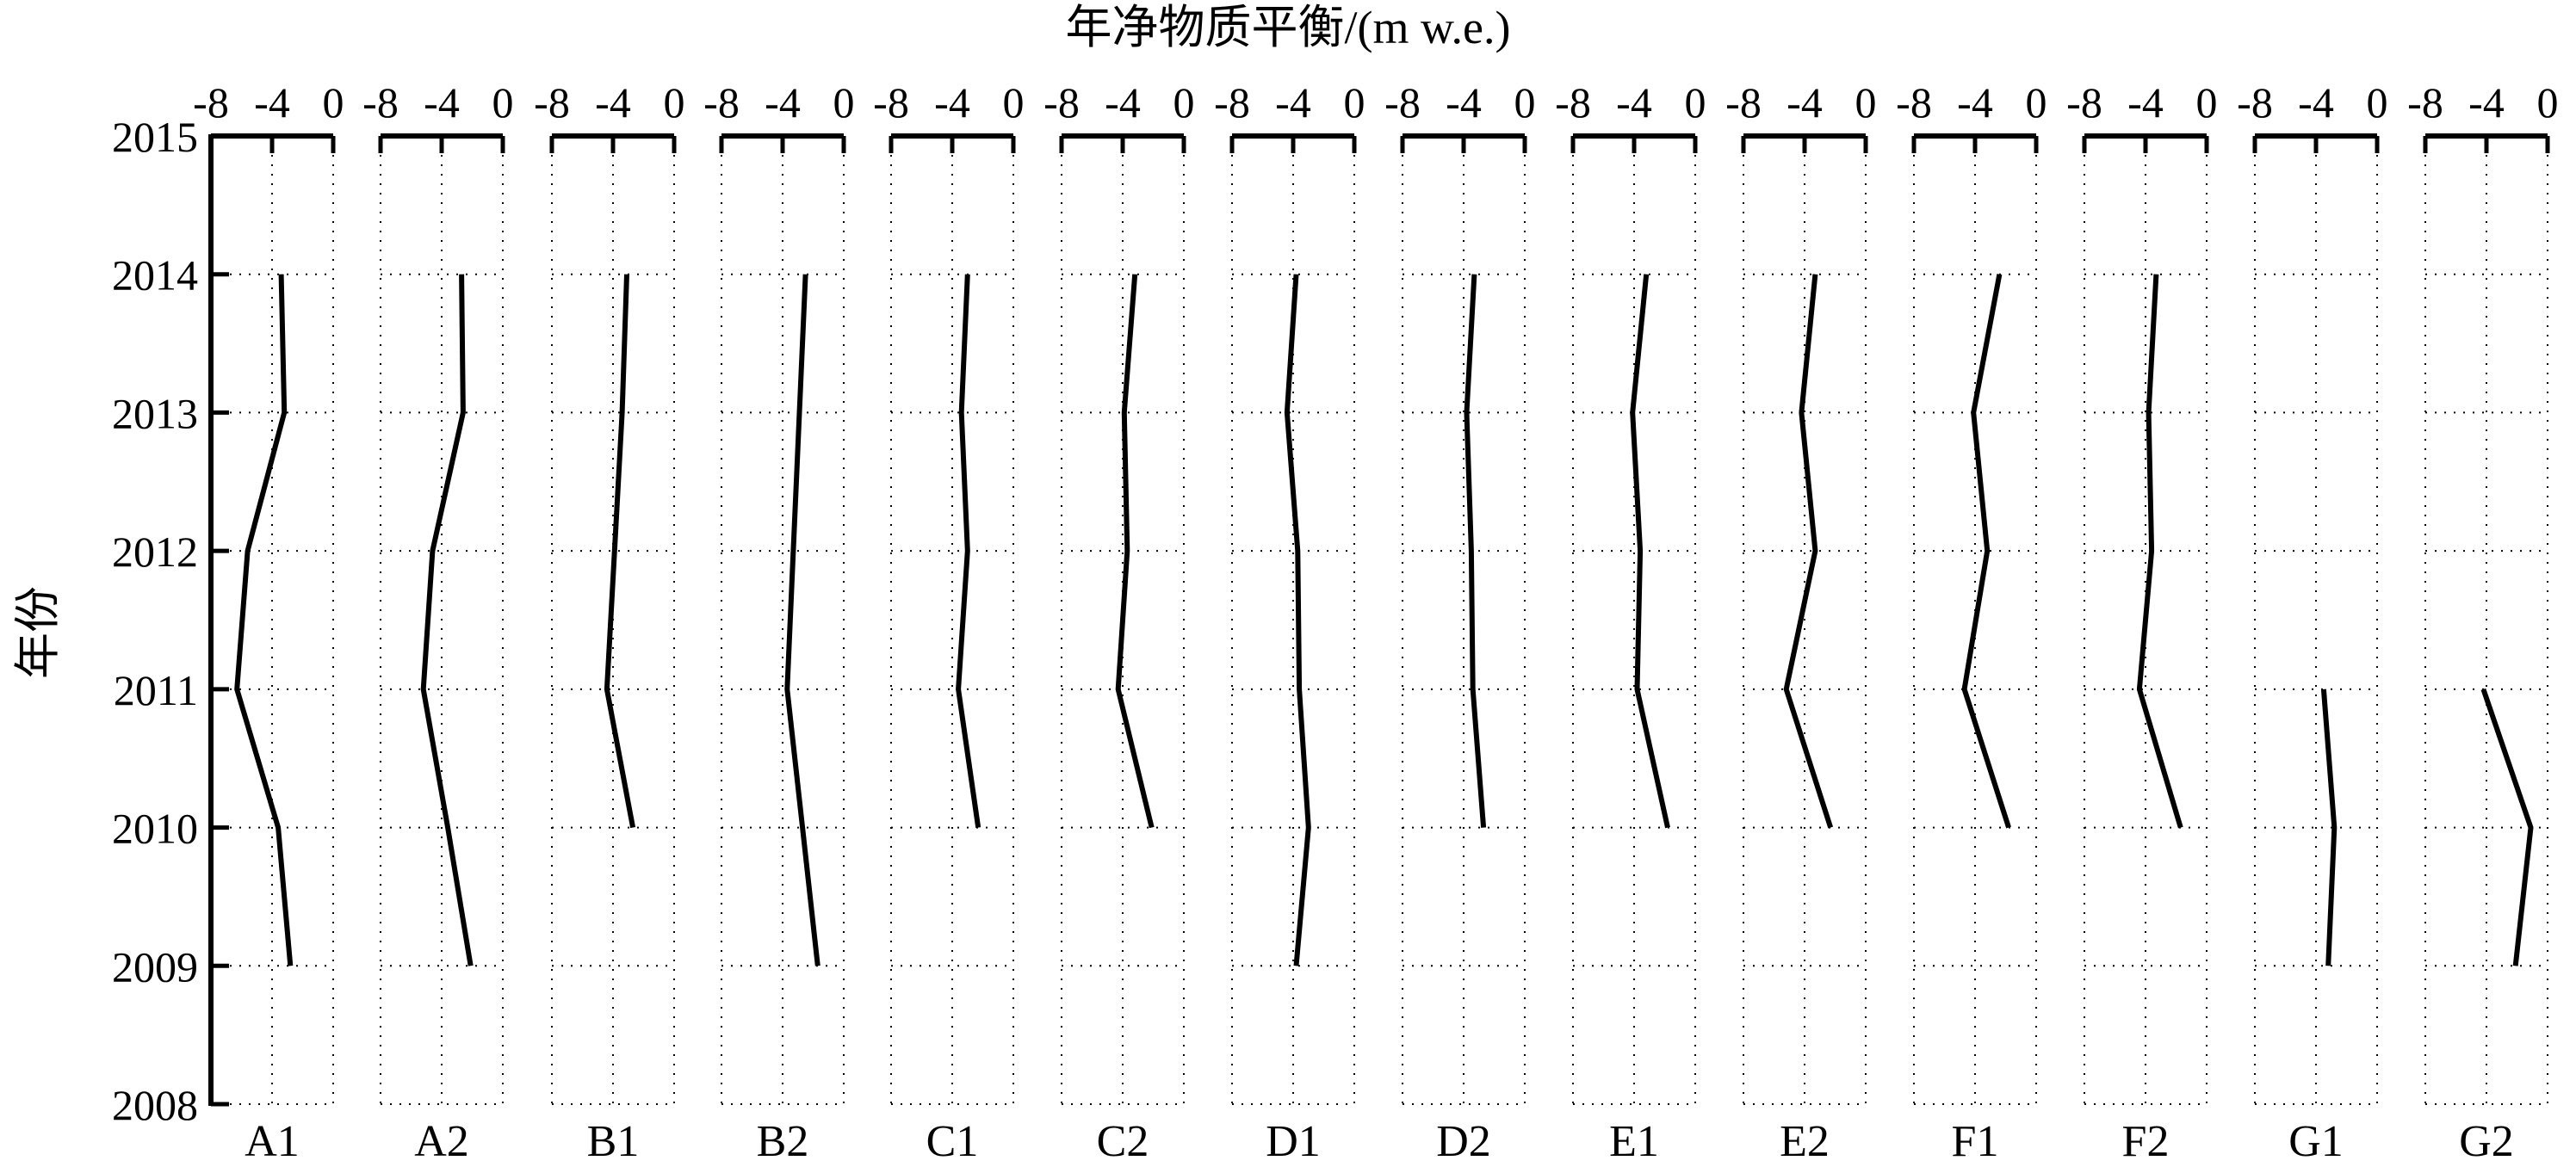 Image resolution: width=2576 pixels, height=1173 pixels. Describe the element at coordinates (2329, 827) in the screenshot. I see `series-line-g1` at that location.